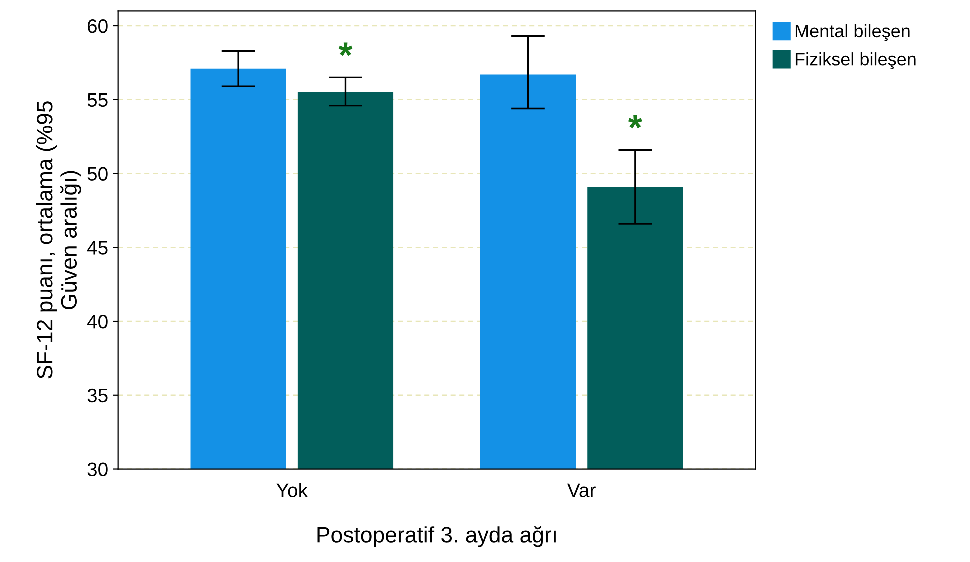  I want to click on x-tick-label: Var, so click(581, 491).